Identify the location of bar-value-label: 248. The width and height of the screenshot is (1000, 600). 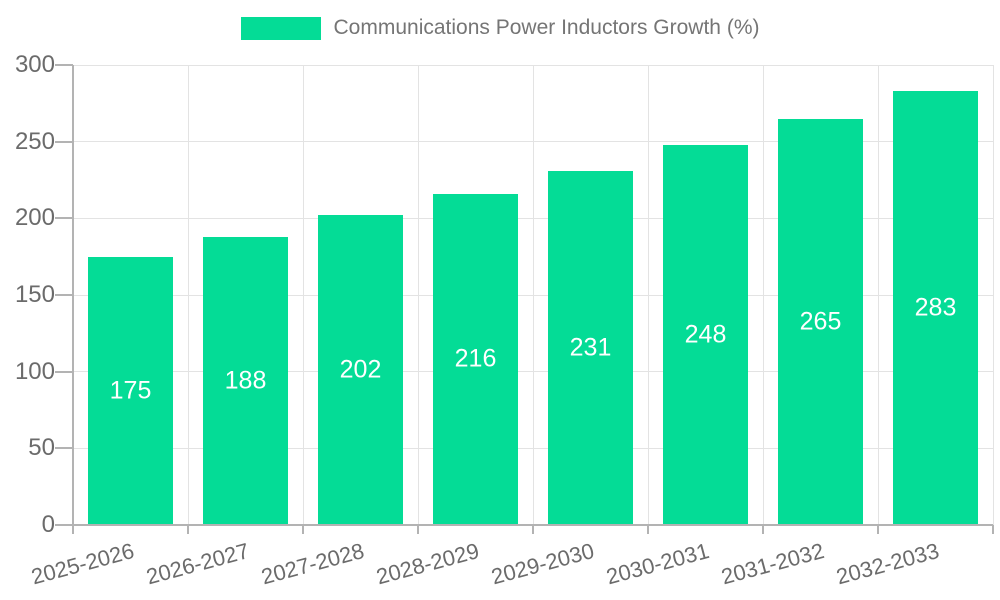
(705, 334).